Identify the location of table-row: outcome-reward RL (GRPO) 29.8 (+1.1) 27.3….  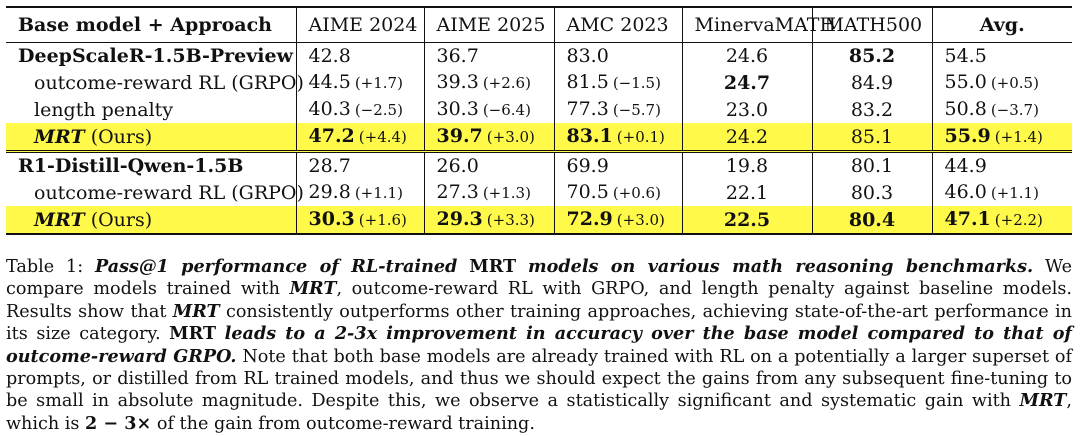
(539, 192).